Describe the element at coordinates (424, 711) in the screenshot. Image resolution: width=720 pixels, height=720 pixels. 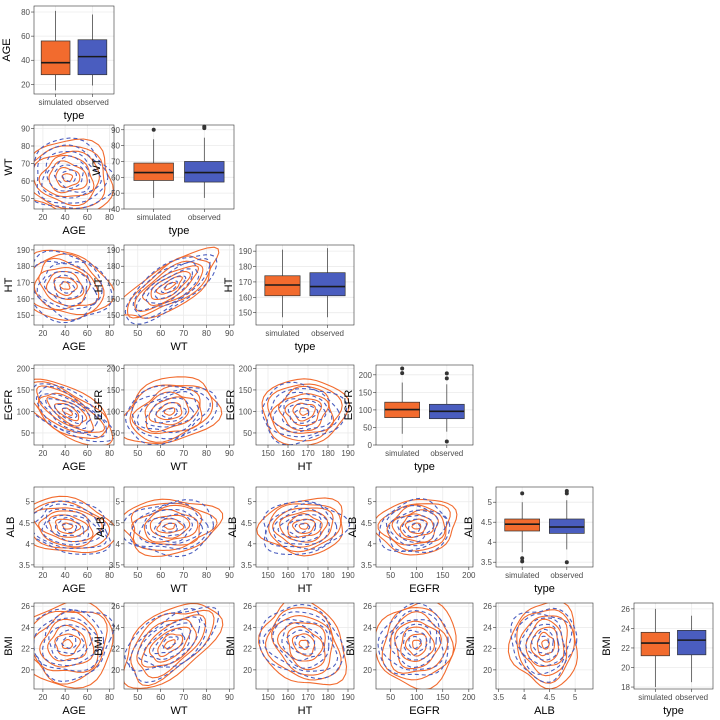
I see `x-axis-title: EGFR` at that location.